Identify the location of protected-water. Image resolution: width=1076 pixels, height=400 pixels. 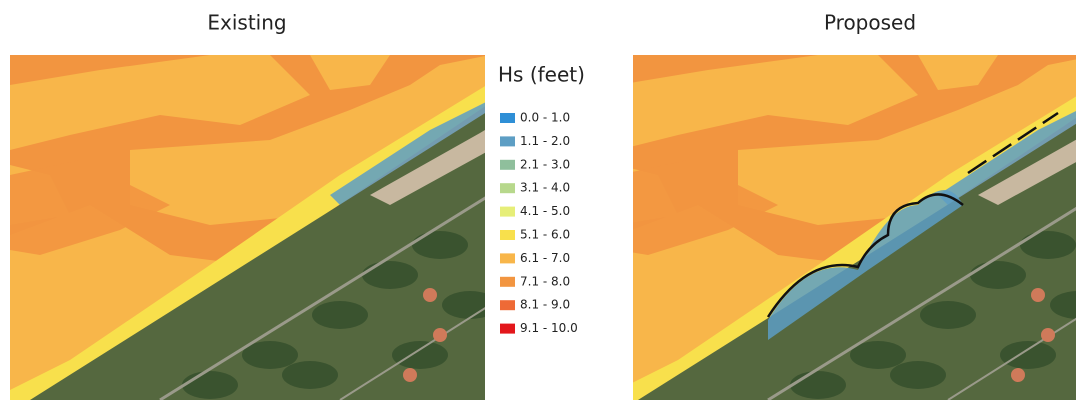
(865, 265).